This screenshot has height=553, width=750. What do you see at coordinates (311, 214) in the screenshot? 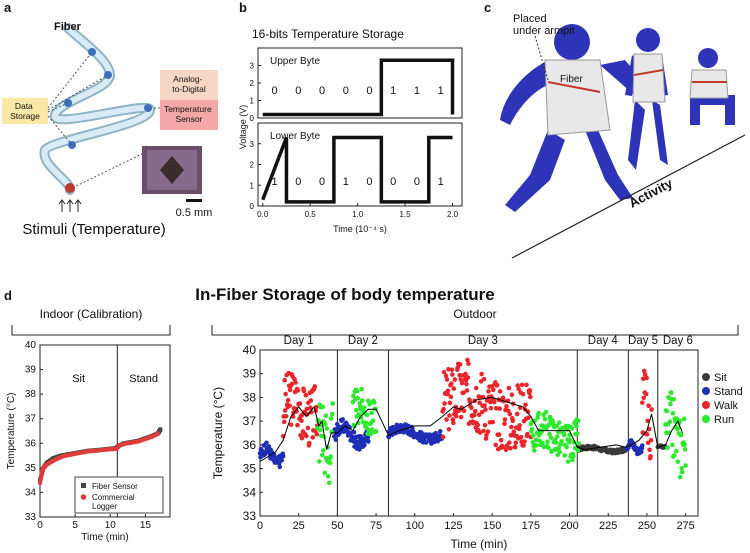
I see `x-tick-label: 0.5` at bounding box center [311, 214].